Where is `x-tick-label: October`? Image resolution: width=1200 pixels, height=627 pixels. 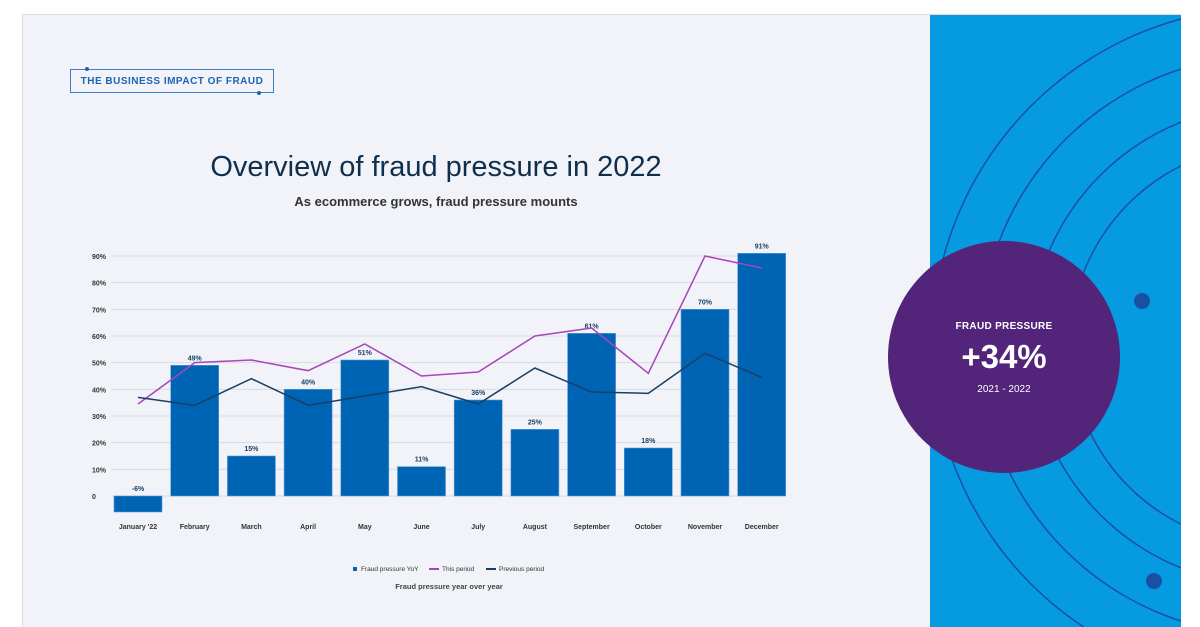
x-tick-label: October is located at coordinates (648, 527).